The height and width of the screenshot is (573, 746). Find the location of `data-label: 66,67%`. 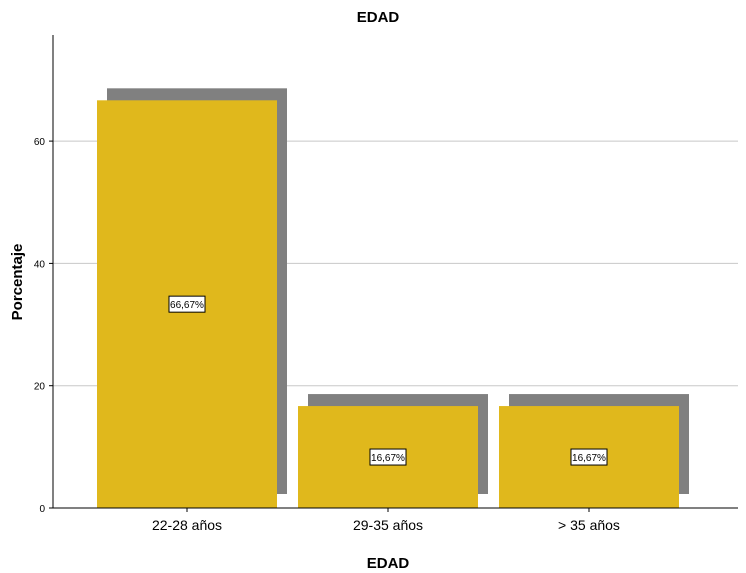

data-label: 66,67% is located at coordinates (187, 305).